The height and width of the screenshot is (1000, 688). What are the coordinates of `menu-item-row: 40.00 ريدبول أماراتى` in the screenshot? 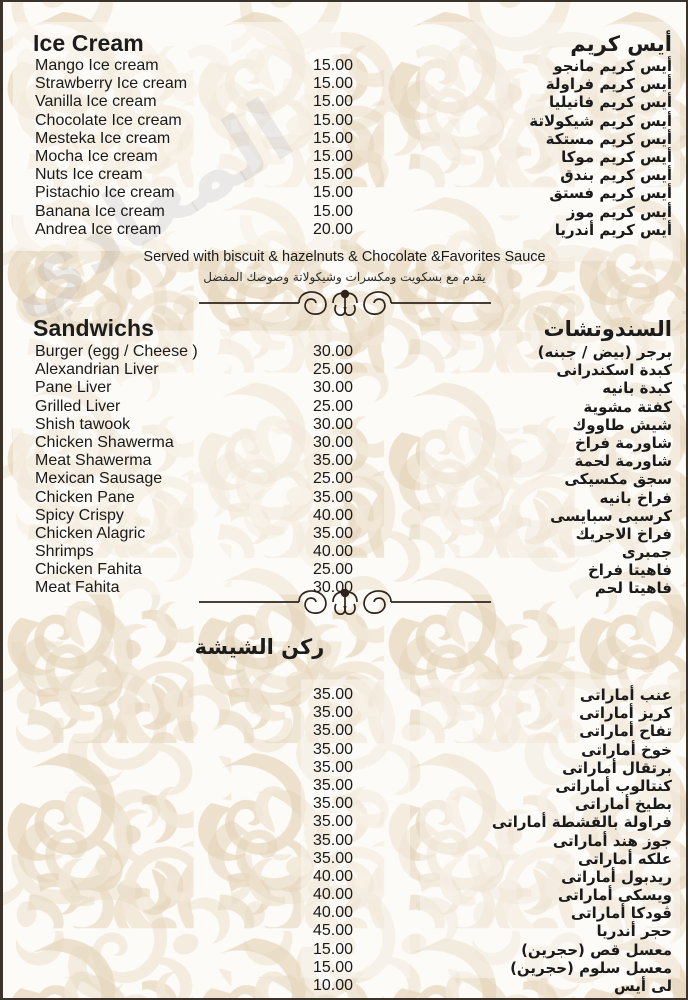 It's located at (344, 877).